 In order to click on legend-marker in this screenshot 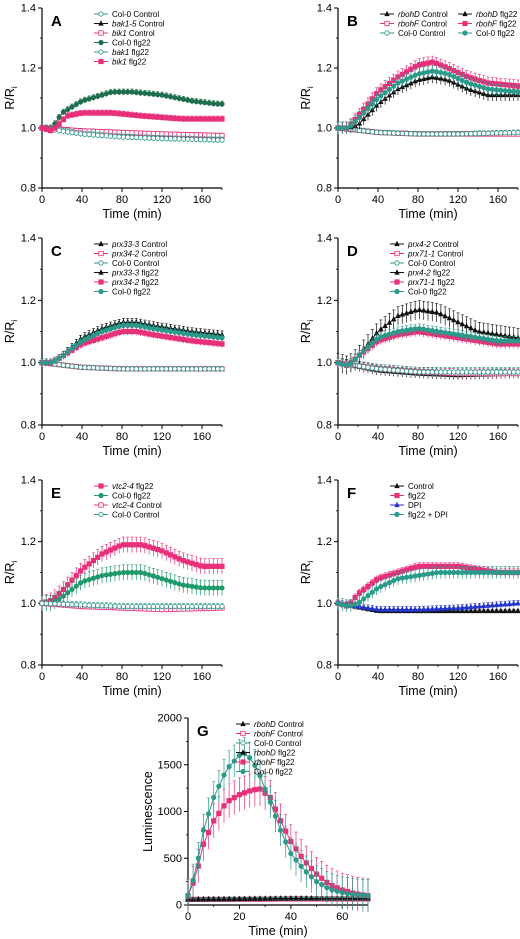, I will do `click(101, 23)`.